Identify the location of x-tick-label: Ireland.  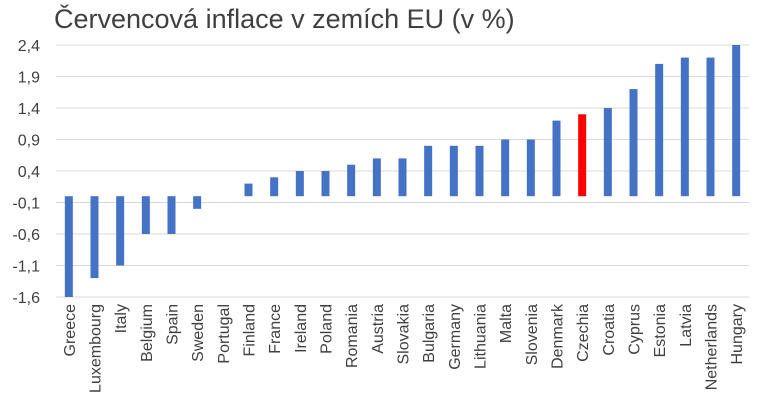
(301, 328).